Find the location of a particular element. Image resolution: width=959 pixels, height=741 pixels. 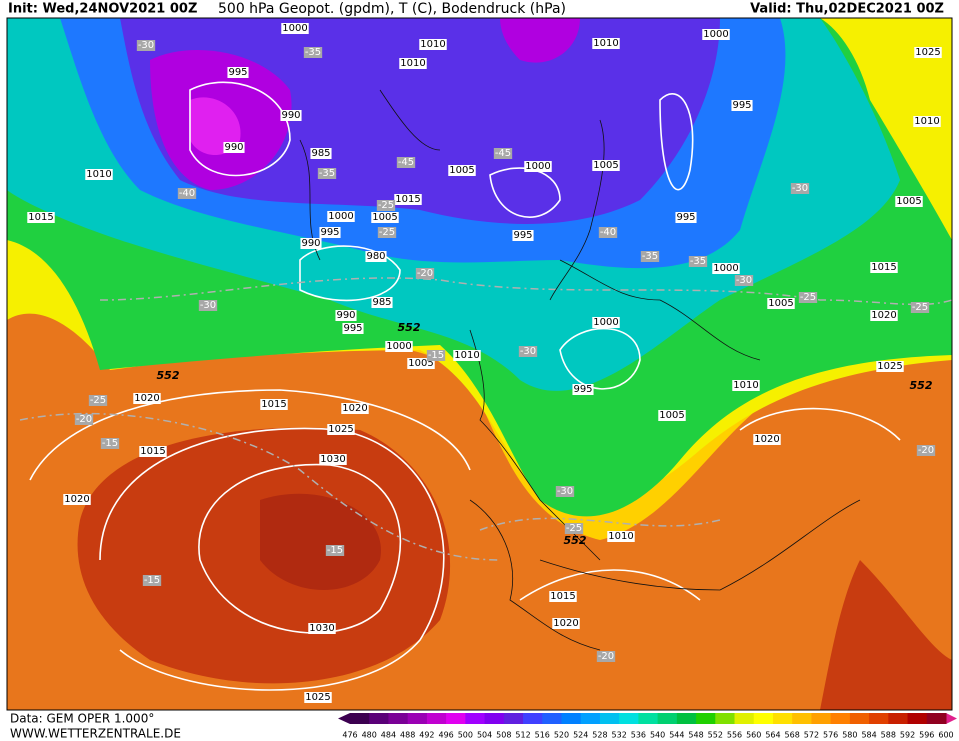

isotherm is located at coordinates (600, 524).